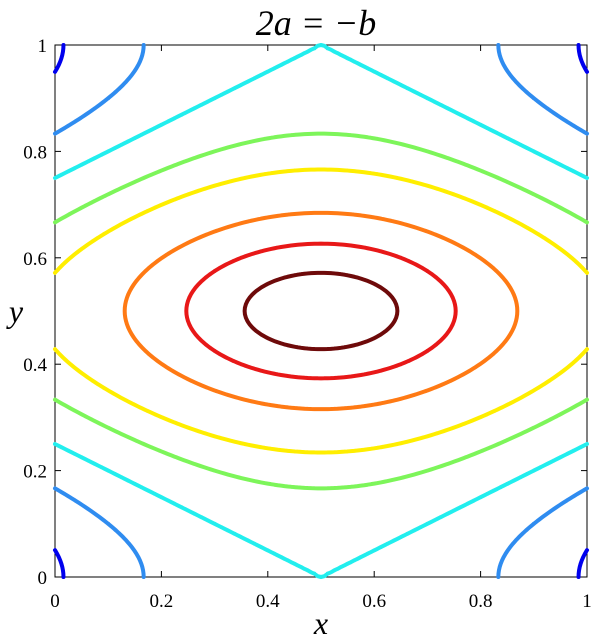 Image resolution: width=596 pixels, height=638 pixels. Describe the element at coordinates (35, 365) in the screenshot. I see `y-tick-label: 0.4` at that location.